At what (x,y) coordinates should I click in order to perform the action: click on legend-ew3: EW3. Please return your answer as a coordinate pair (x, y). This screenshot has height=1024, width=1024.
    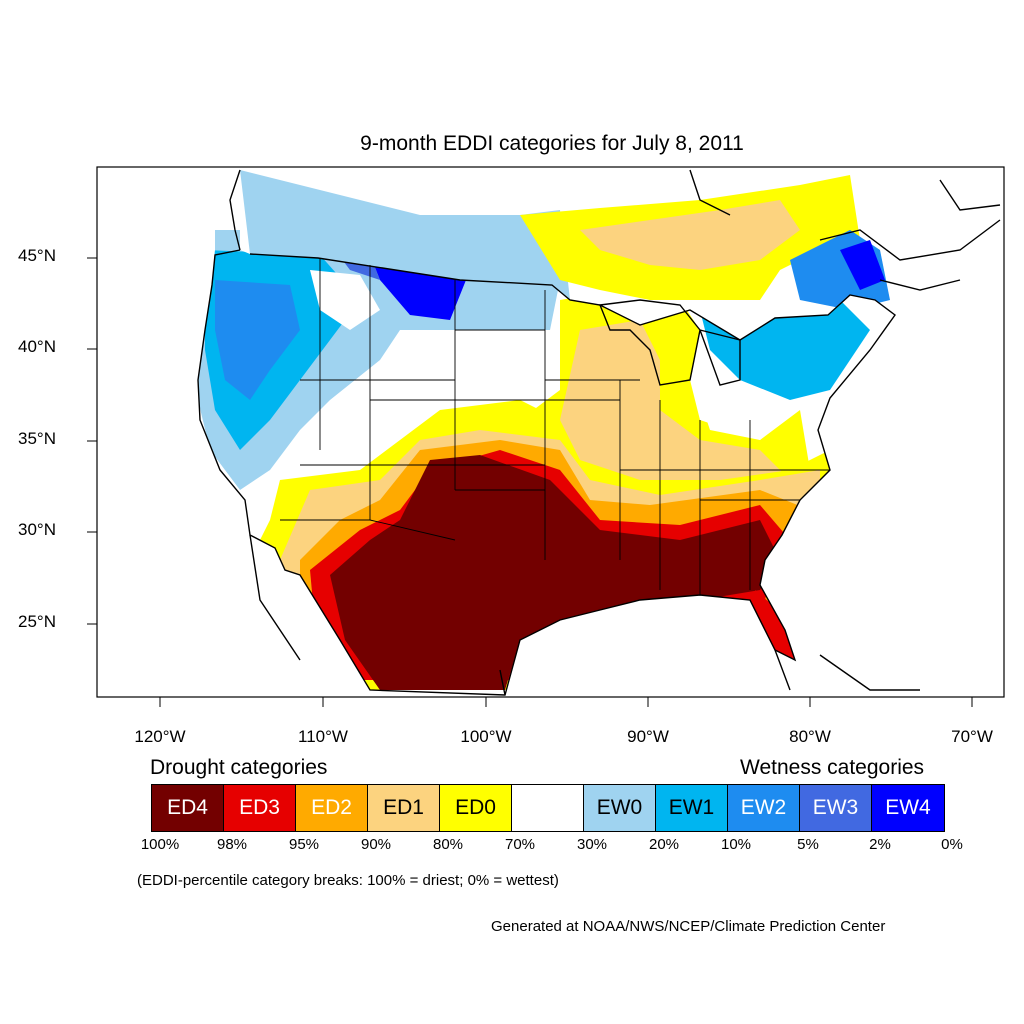
    Looking at the image, I should click on (836, 808).